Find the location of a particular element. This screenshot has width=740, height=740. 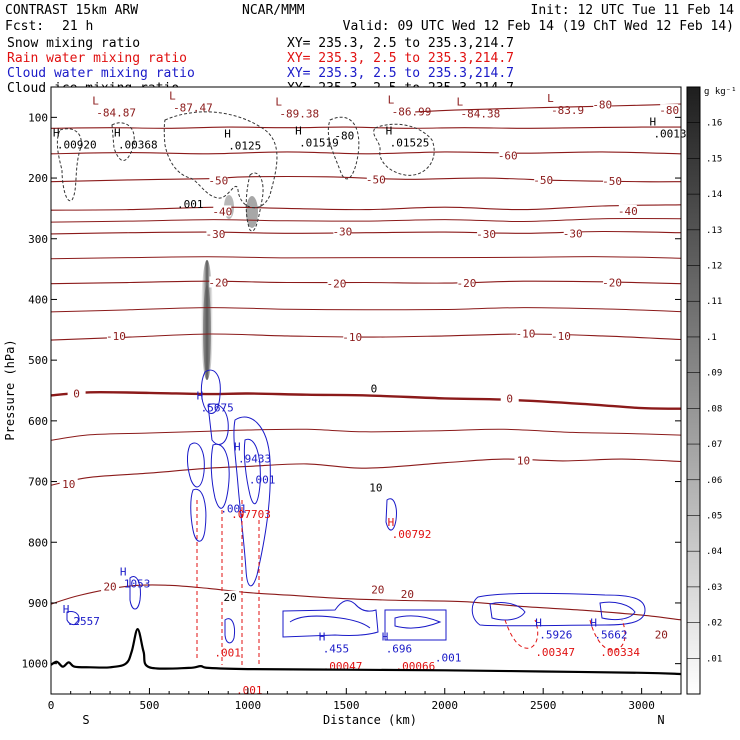

extremum-value: .2557 is located at coordinates (83, 621).